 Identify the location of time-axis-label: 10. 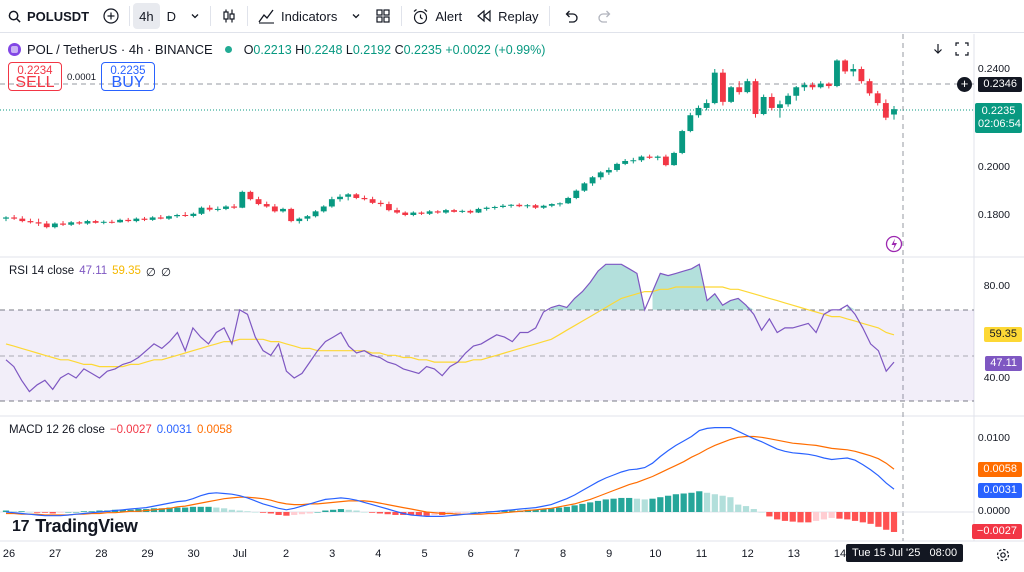
(655, 554).